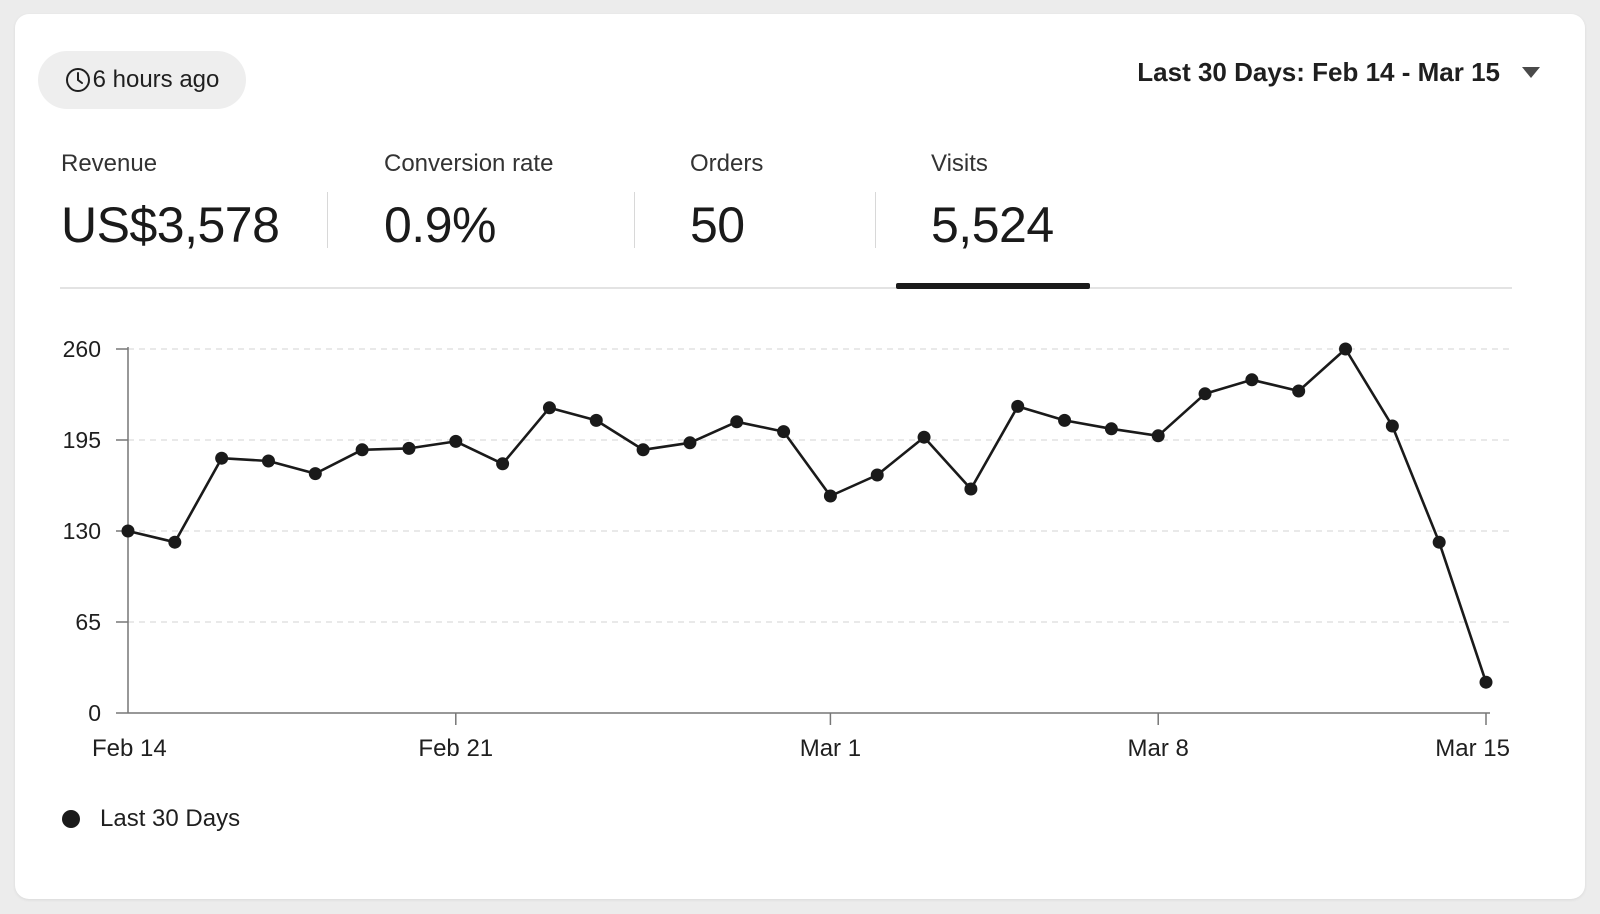 The image size is (1600, 914). Describe the element at coordinates (82, 531) in the screenshot. I see `y-tick-label: 130` at that location.